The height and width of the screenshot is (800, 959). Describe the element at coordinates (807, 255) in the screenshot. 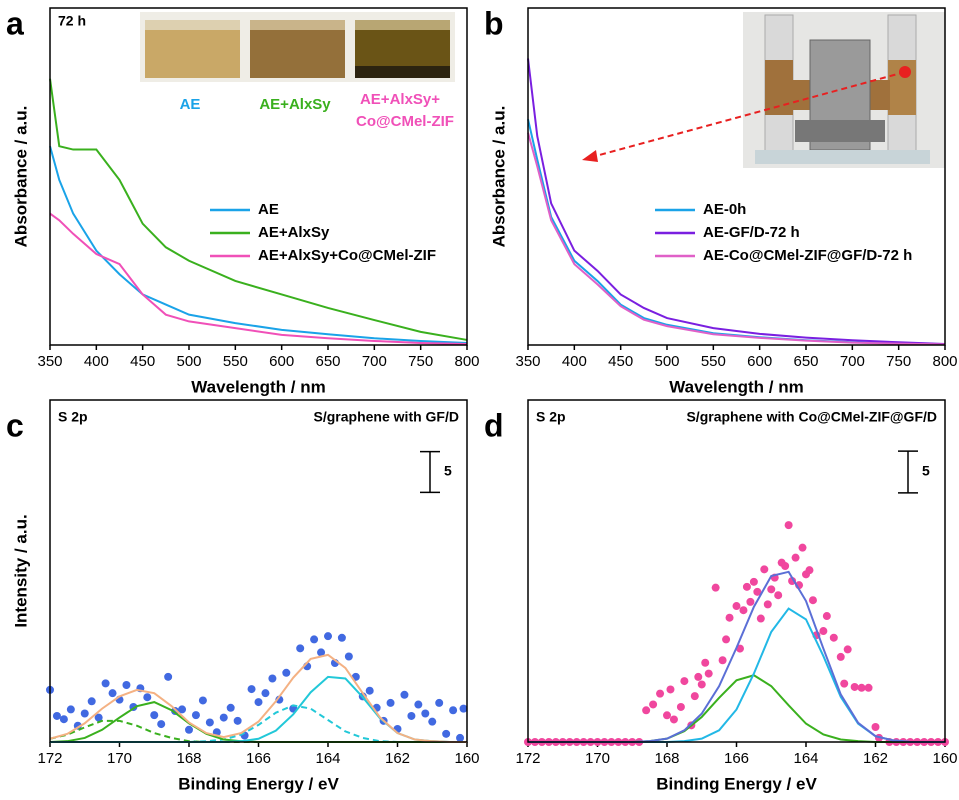

I see `legend-label: AE-Co@CMel-ZIF@GF/D-72 h` at that location.